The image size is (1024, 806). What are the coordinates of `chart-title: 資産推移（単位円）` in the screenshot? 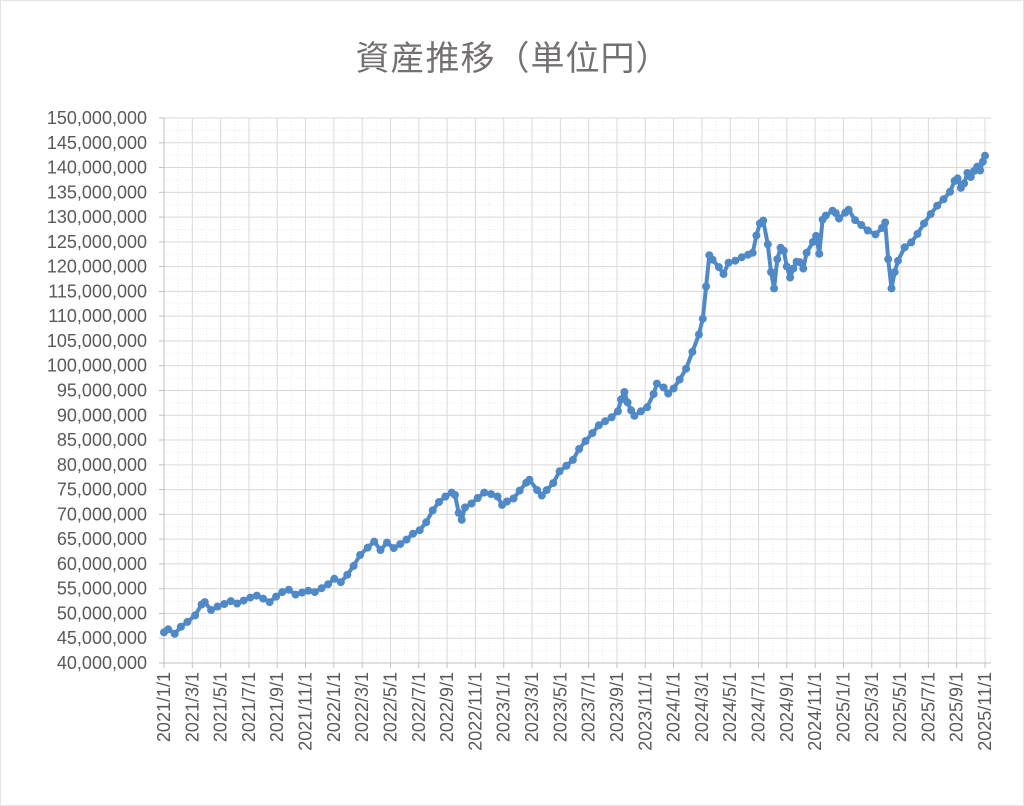 It's located at (513, 59).